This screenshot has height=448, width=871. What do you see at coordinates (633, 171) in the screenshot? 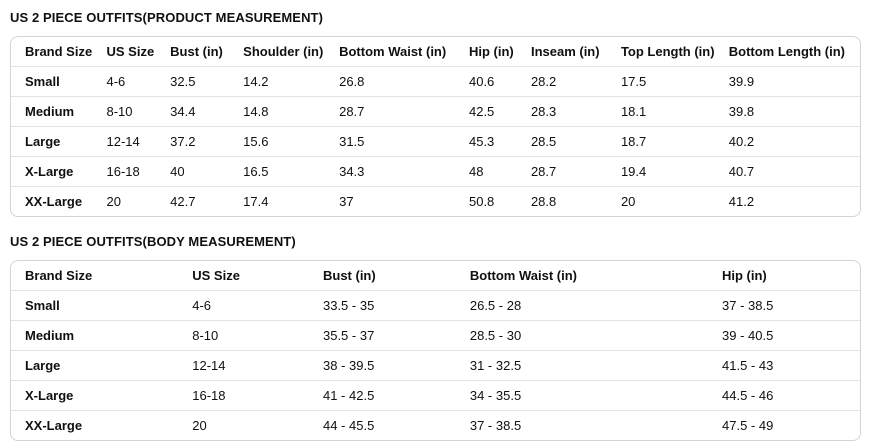
I see `measurement-cell: 19.4` at bounding box center [633, 171].